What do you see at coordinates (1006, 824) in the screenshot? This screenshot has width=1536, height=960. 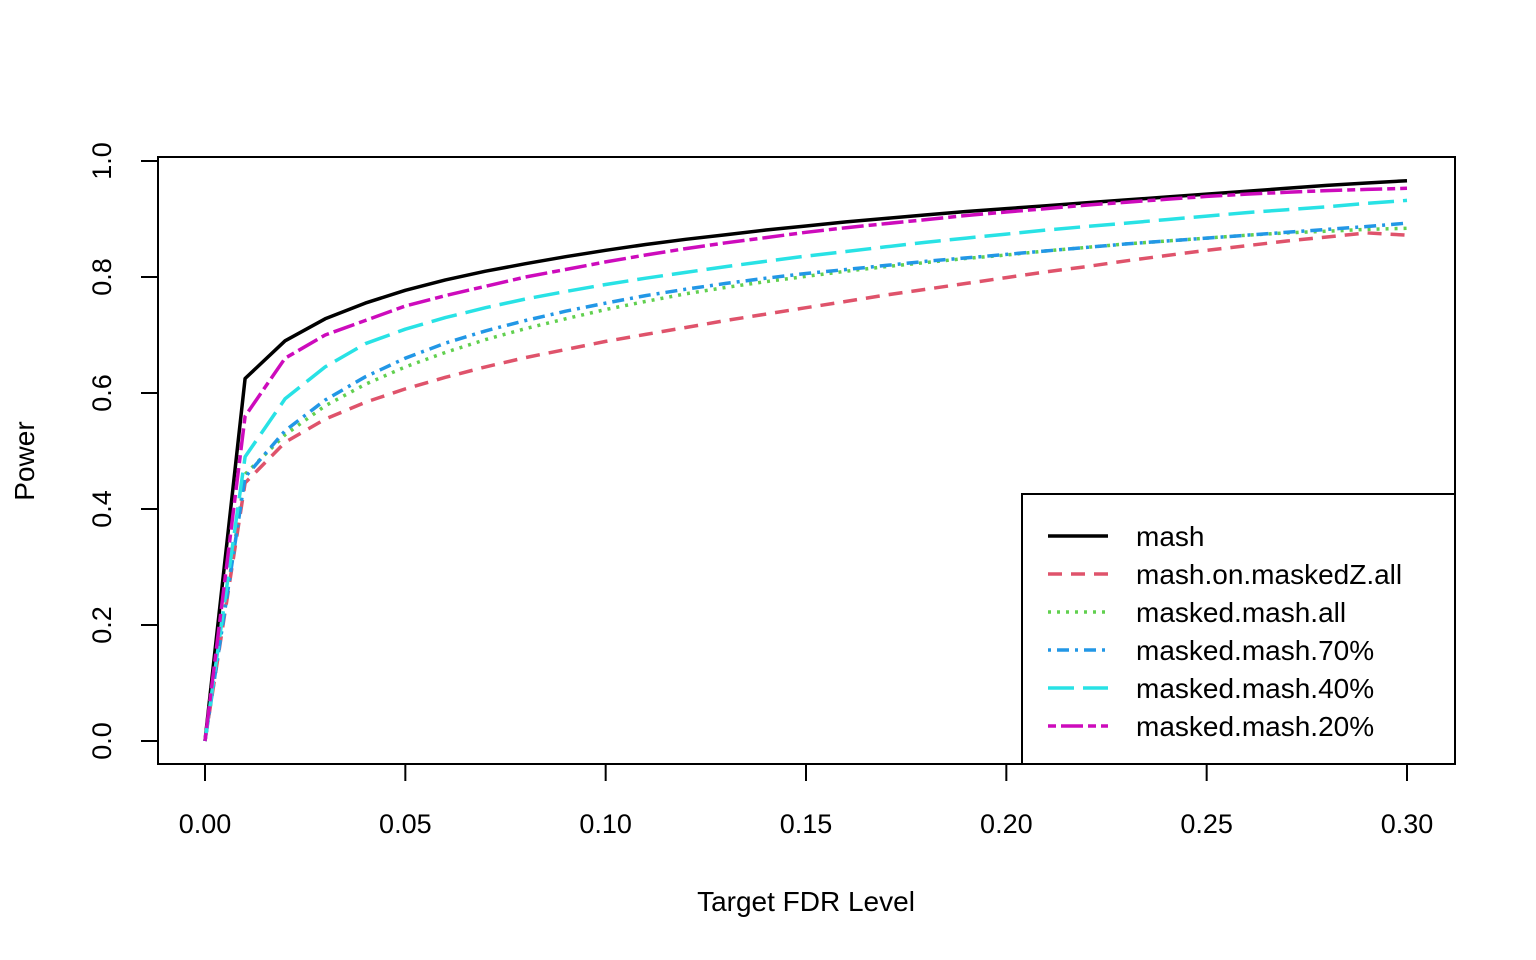 I see `x-tick-label: 0.20` at bounding box center [1006, 824].